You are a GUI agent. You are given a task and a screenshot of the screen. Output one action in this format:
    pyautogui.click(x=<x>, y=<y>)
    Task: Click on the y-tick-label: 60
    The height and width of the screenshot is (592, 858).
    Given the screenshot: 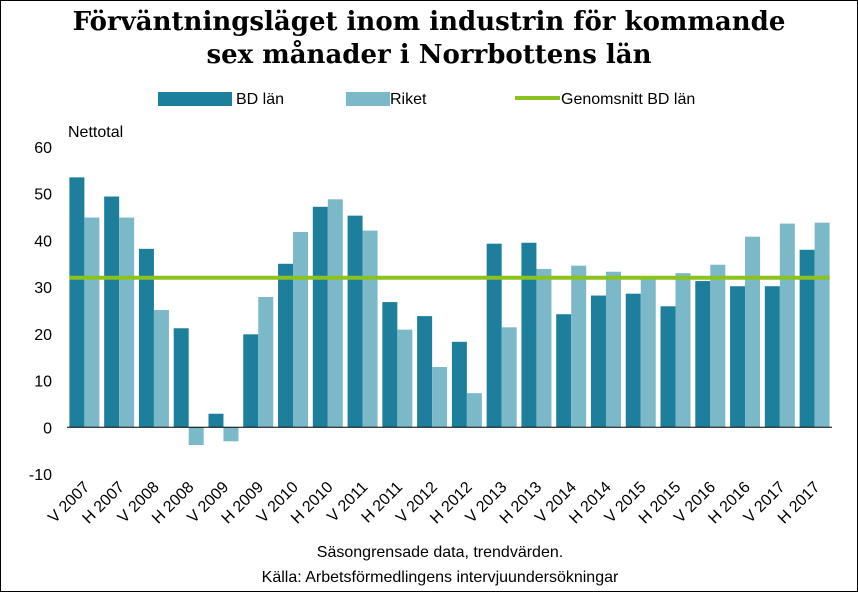 What is the action you would take?
    pyautogui.click(x=43, y=148)
    